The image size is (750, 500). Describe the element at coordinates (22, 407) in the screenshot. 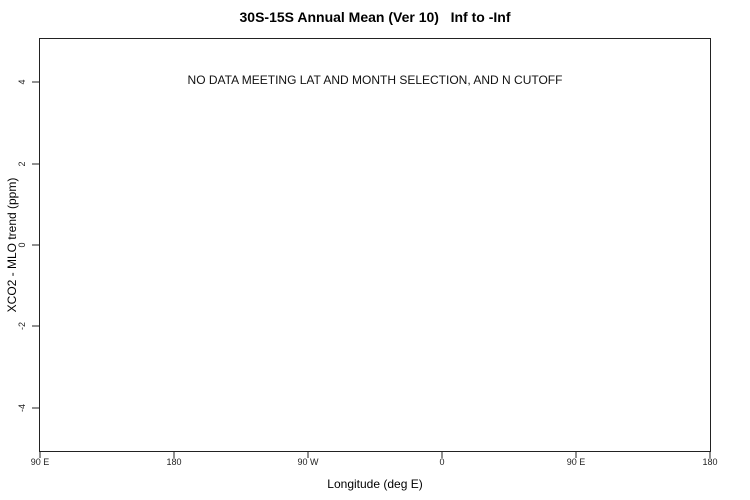

I see `y-tick-label: -4` at that location.